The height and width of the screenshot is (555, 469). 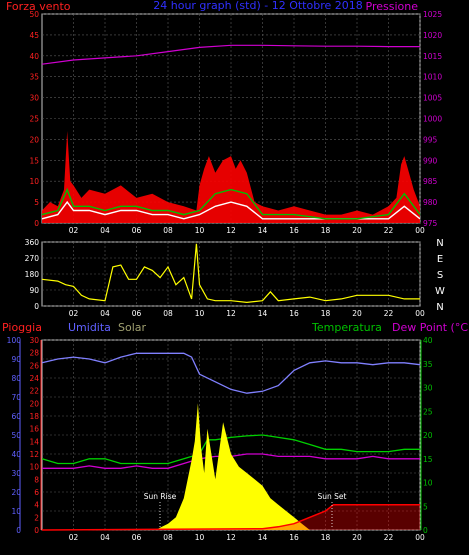 What do you see at coordinates (168, 537) in the screenshot?
I see `climate-x-tick-label: 08` at bounding box center [168, 537].